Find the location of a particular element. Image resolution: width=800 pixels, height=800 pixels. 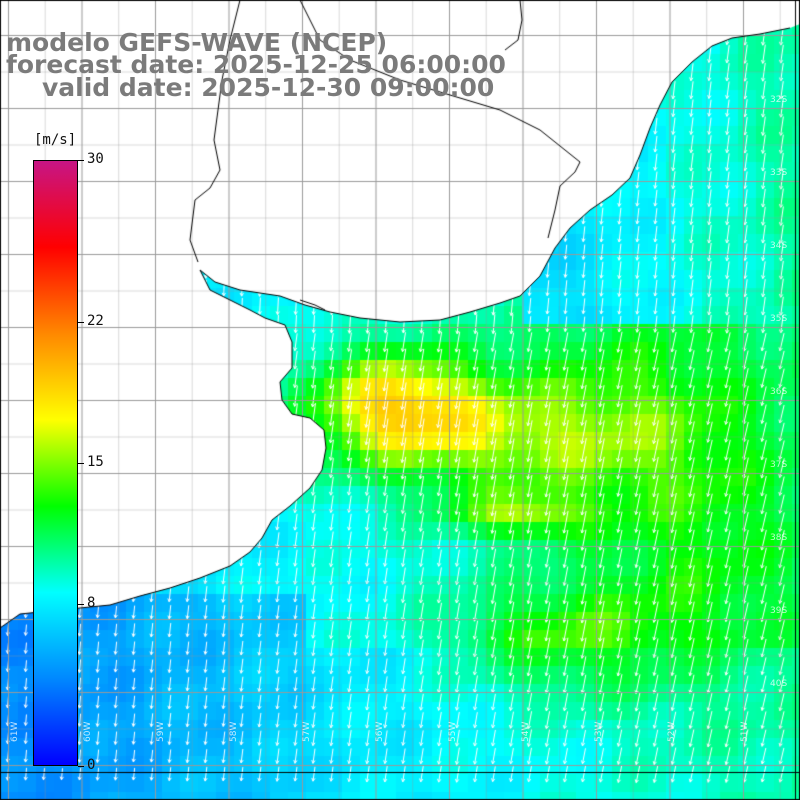

longitude-label: 61W is located at coordinates (15, 731).